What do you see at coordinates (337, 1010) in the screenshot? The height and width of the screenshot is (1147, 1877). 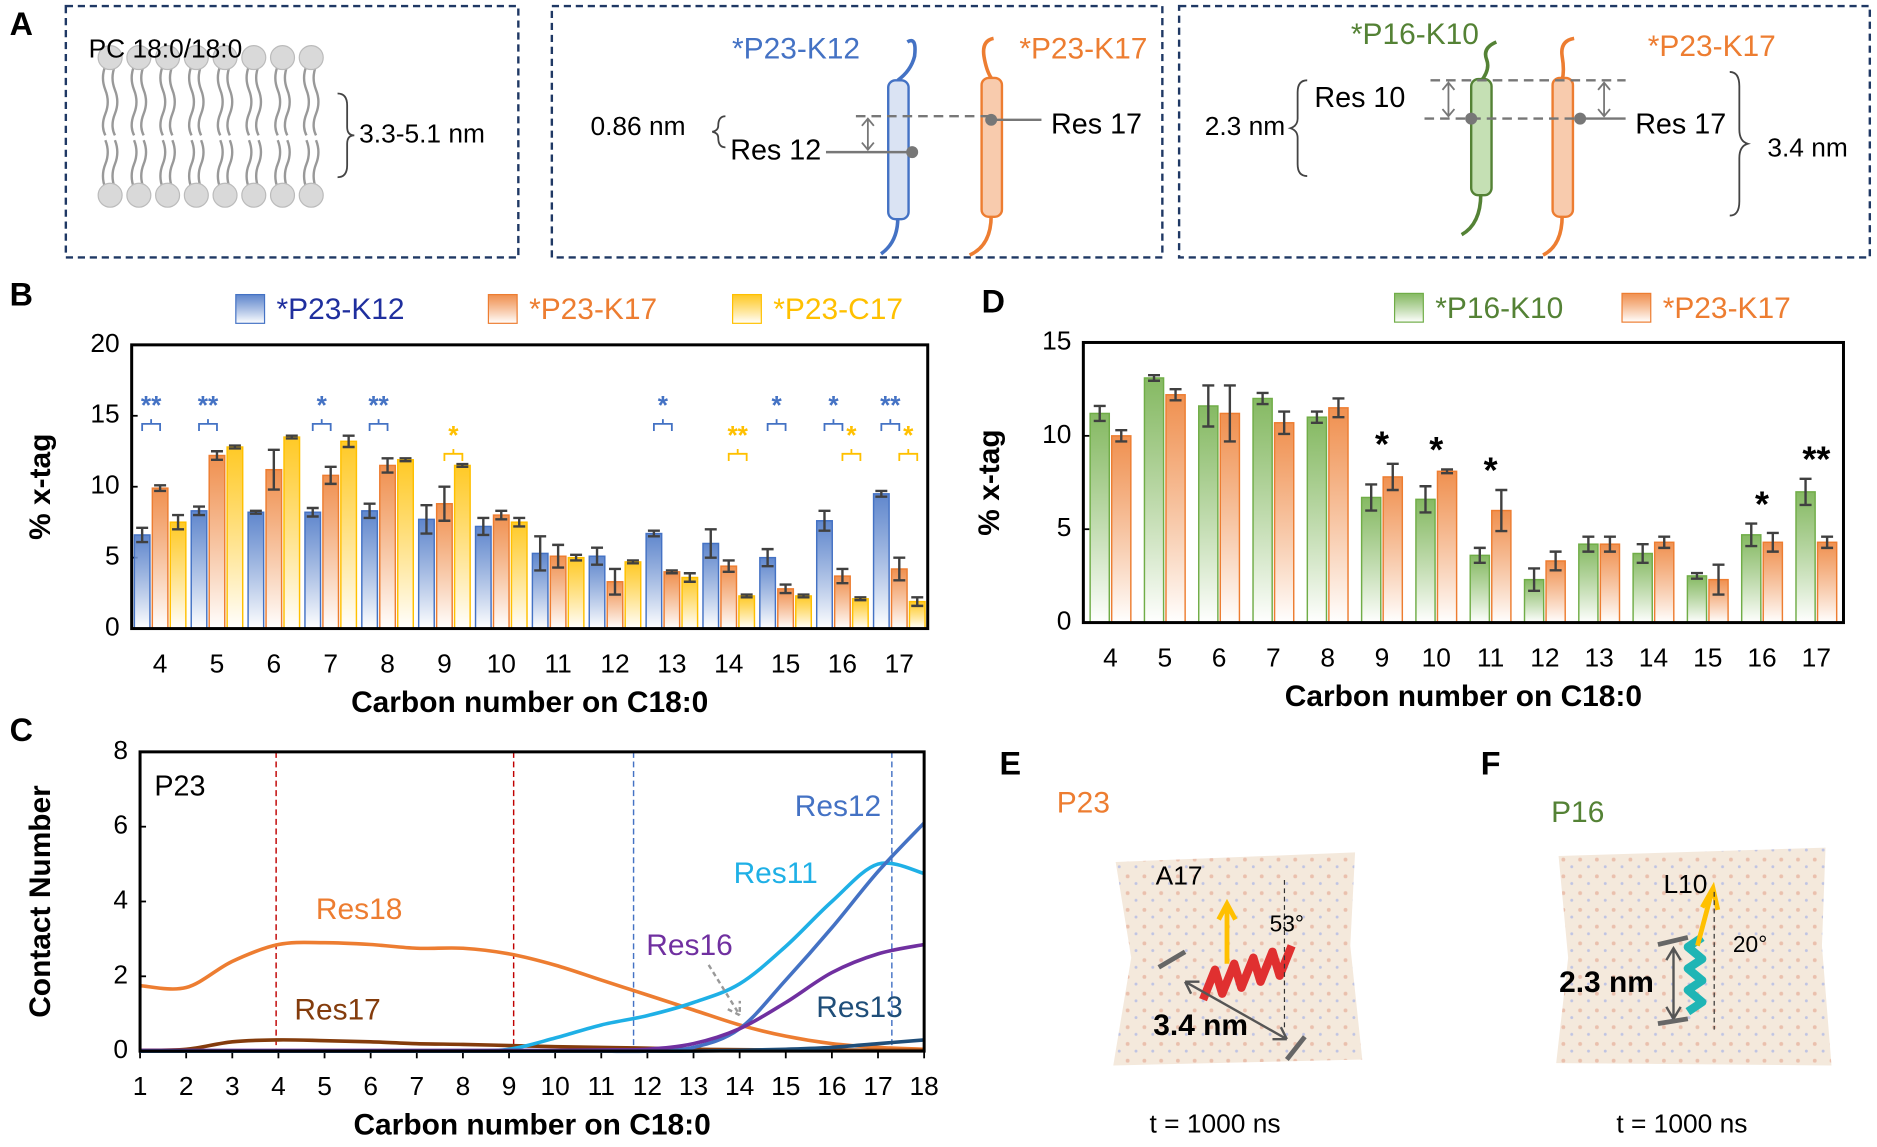 I see `series-label: Res17` at bounding box center [337, 1010].